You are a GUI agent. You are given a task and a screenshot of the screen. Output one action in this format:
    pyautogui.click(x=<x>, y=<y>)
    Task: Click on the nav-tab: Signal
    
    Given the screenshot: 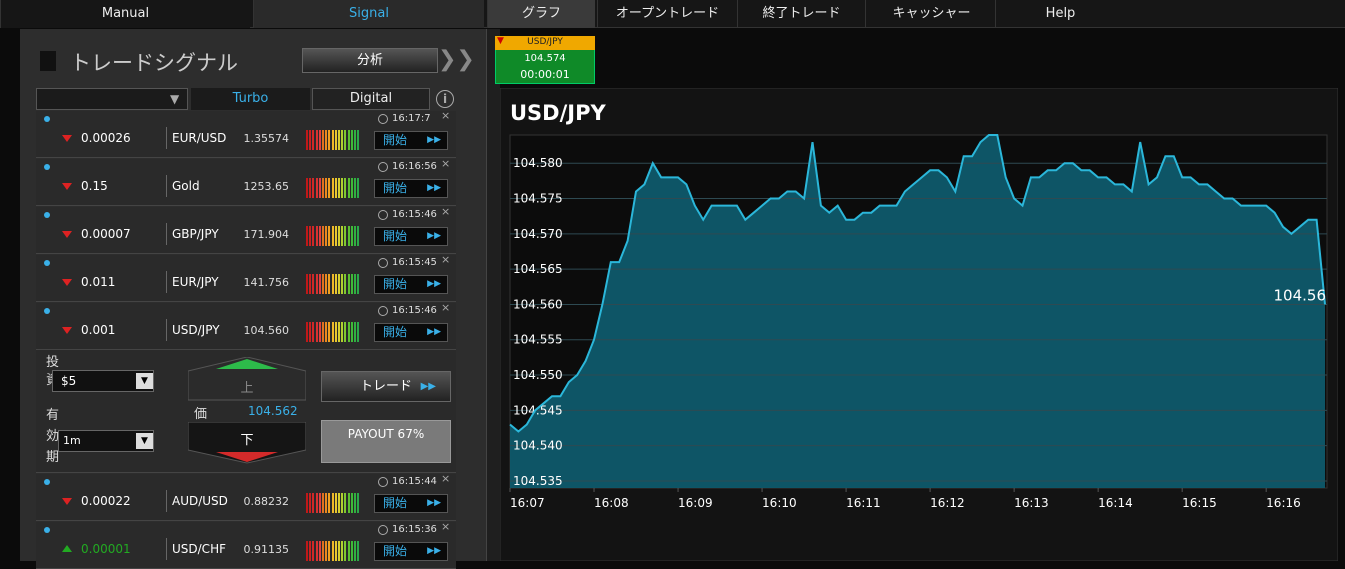 What is the action you would take?
    pyautogui.click(x=368, y=14)
    